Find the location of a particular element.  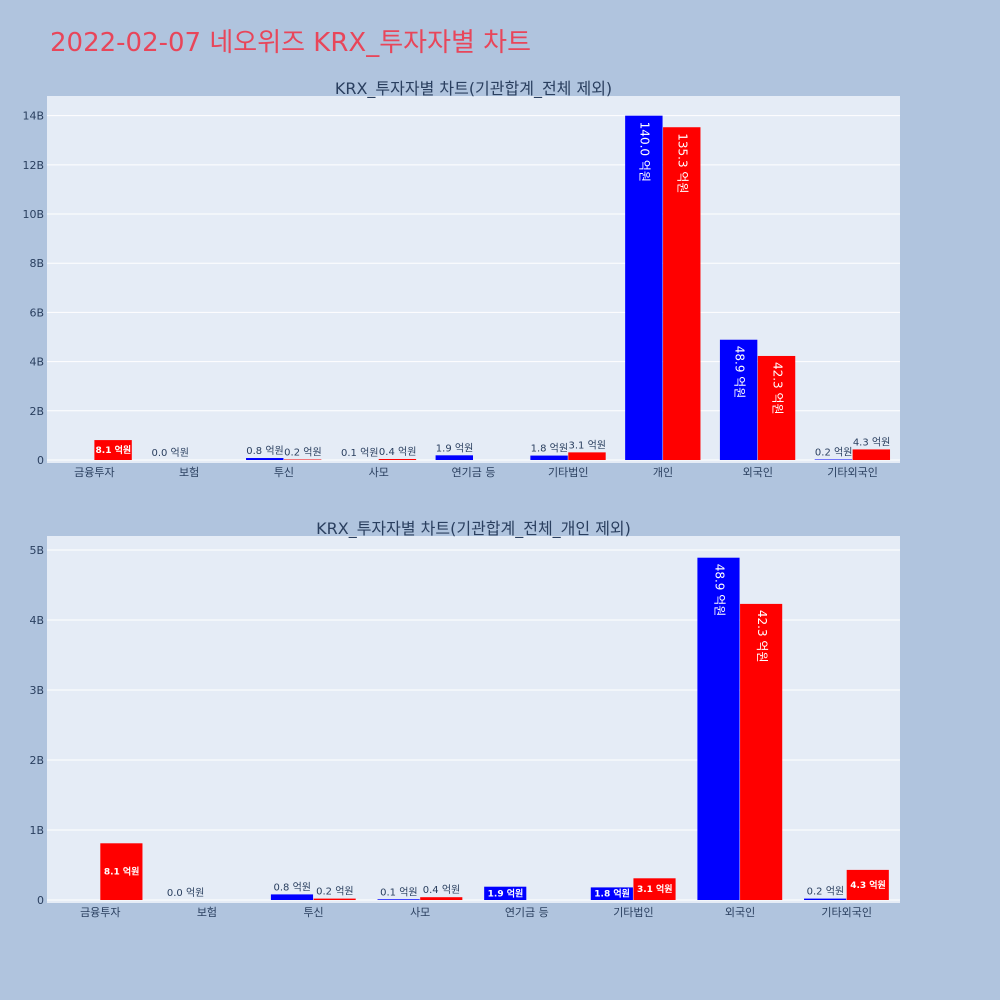

x-tick-label: 개인 is located at coordinates (663, 472).